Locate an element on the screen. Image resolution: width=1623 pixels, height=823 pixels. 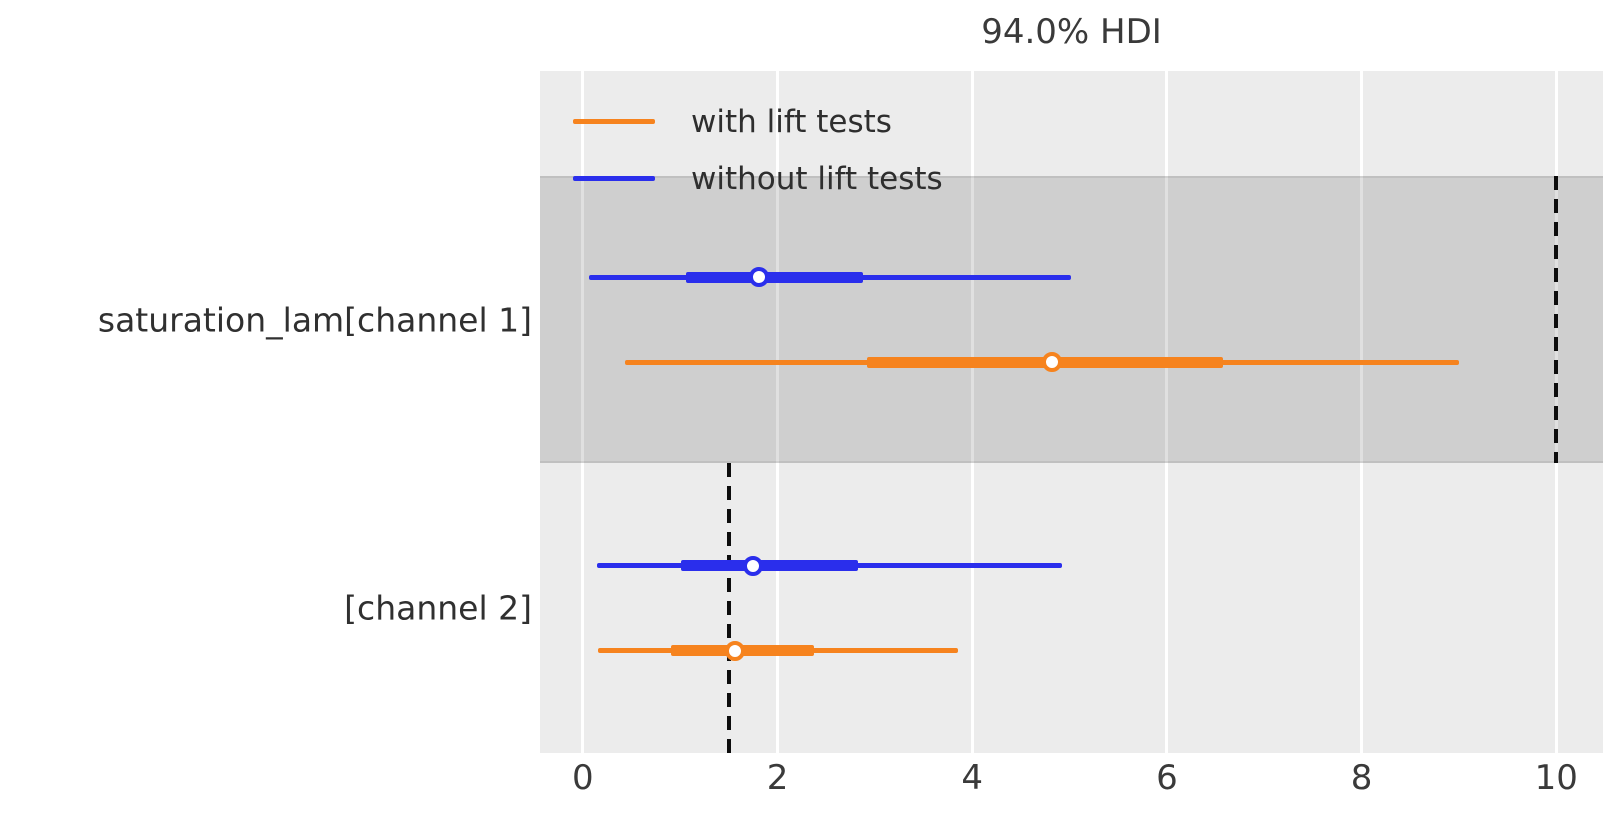
legend: with lift tests without lift tests is located at coordinates (758, 150).